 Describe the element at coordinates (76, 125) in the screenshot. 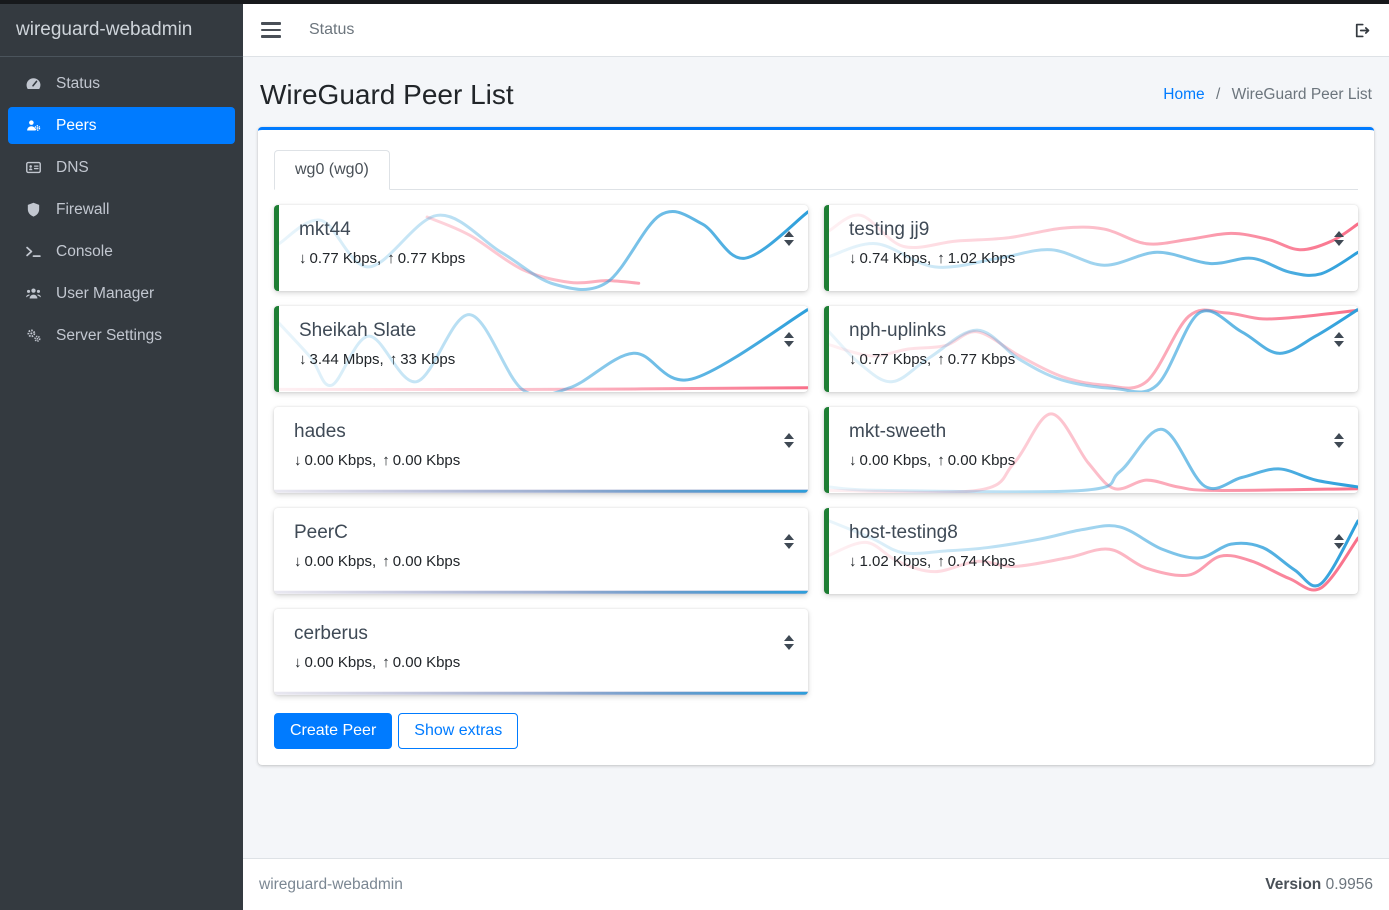

I see `sidebar-item-label: Peers` at that location.